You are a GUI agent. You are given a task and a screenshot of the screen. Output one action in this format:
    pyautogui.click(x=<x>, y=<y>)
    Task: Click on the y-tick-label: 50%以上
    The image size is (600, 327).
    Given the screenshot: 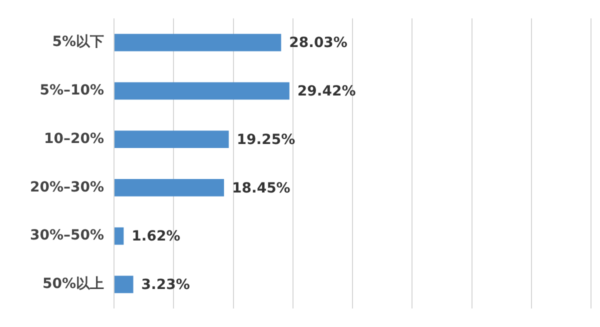 What is the action you would take?
    pyautogui.click(x=73, y=284)
    